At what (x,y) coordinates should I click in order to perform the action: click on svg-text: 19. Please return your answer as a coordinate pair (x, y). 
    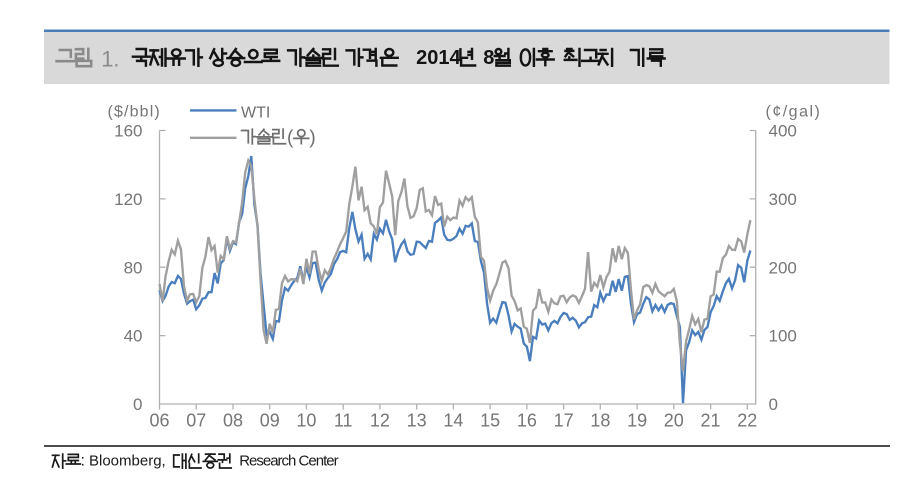
    Looking at the image, I should click on (637, 420).